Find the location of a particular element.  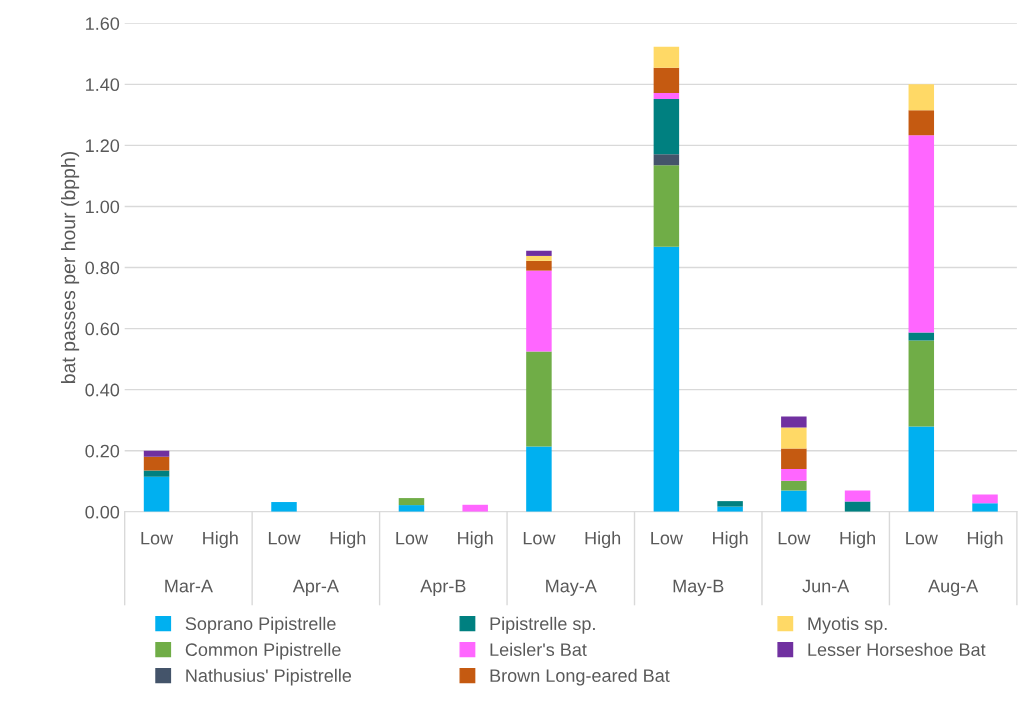

legend-label: Common Pipistrelle is located at coordinates (263, 651).